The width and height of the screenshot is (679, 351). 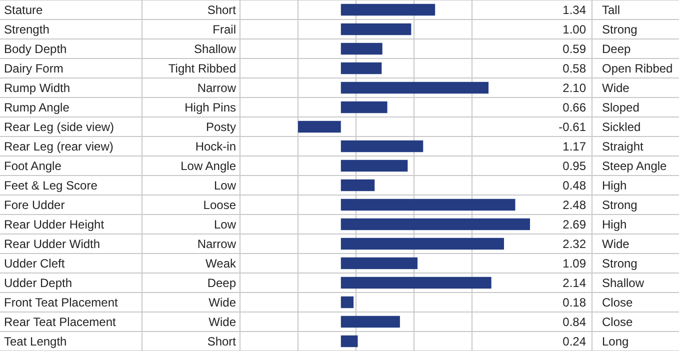 What do you see at coordinates (37, 107) in the screenshot?
I see `y-tick-label: Rump Angle` at bounding box center [37, 107].